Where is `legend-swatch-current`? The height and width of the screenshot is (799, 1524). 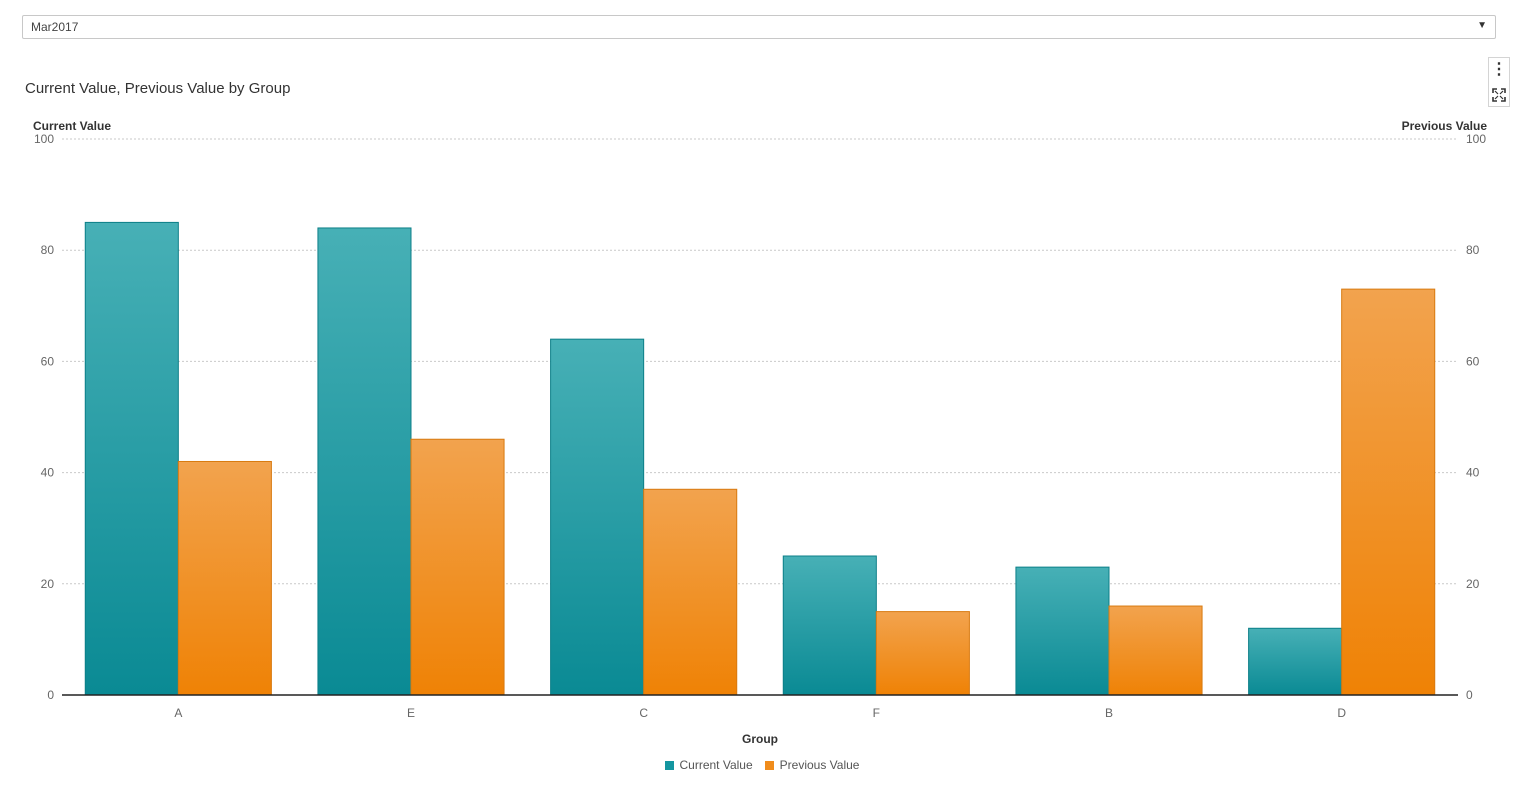 legend-swatch-current is located at coordinates (669, 765).